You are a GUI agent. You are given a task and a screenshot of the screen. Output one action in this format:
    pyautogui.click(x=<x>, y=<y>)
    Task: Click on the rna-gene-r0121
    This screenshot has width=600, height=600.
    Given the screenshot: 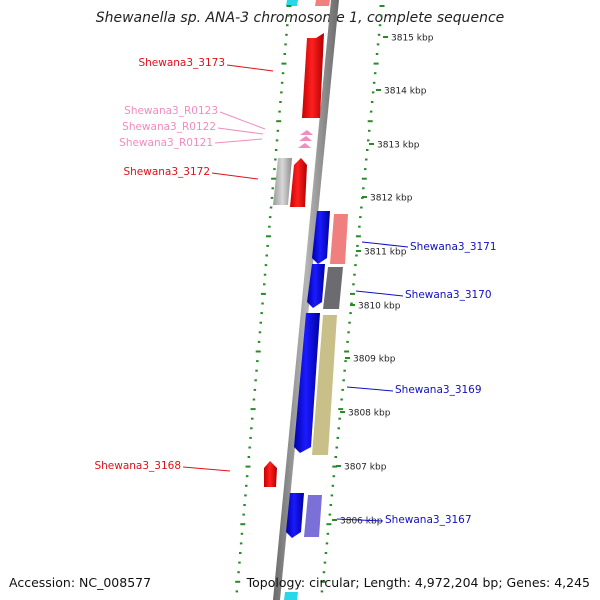 What is the action you would take?
    pyautogui.click(x=304, y=145)
    